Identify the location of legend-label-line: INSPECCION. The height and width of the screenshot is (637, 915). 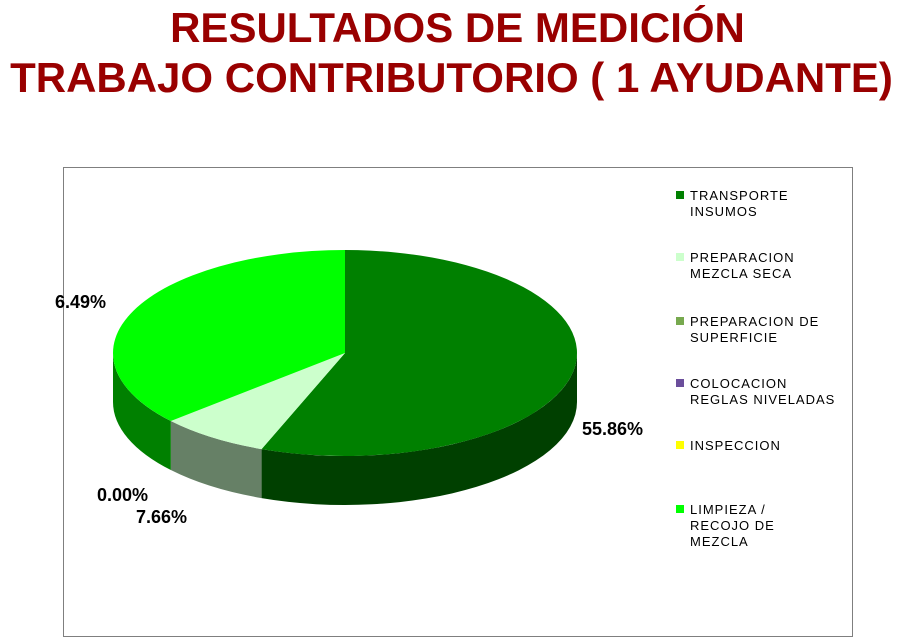
(735, 445).